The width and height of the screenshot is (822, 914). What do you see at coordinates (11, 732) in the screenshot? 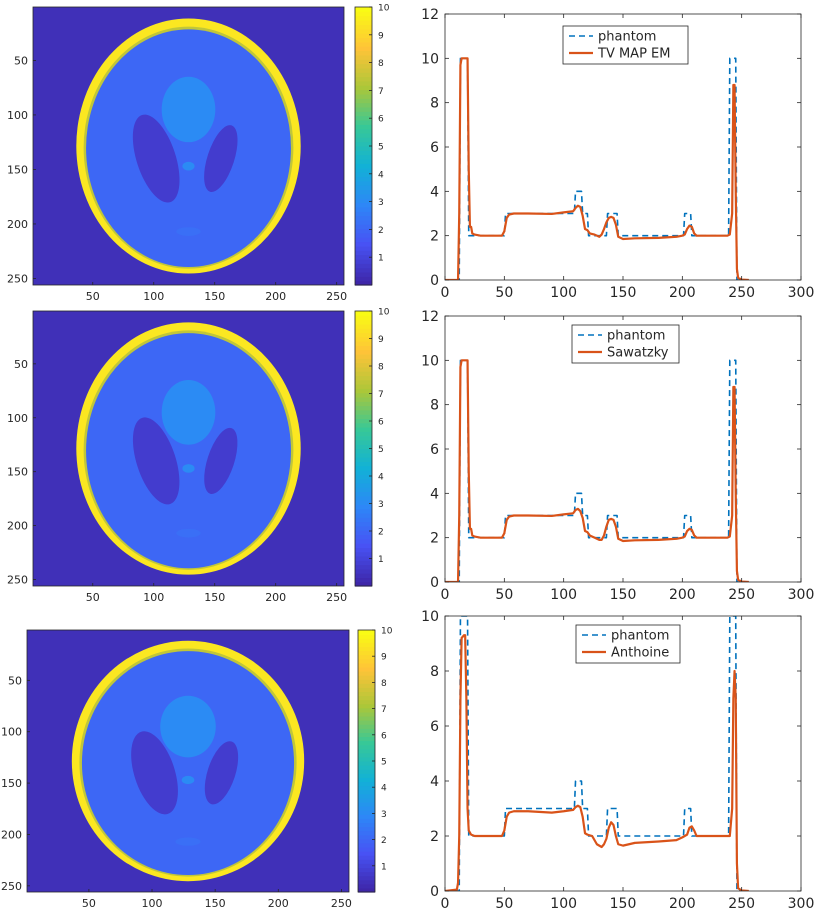
I see `y-tick-label: 100` at bounding box center [11, 732].